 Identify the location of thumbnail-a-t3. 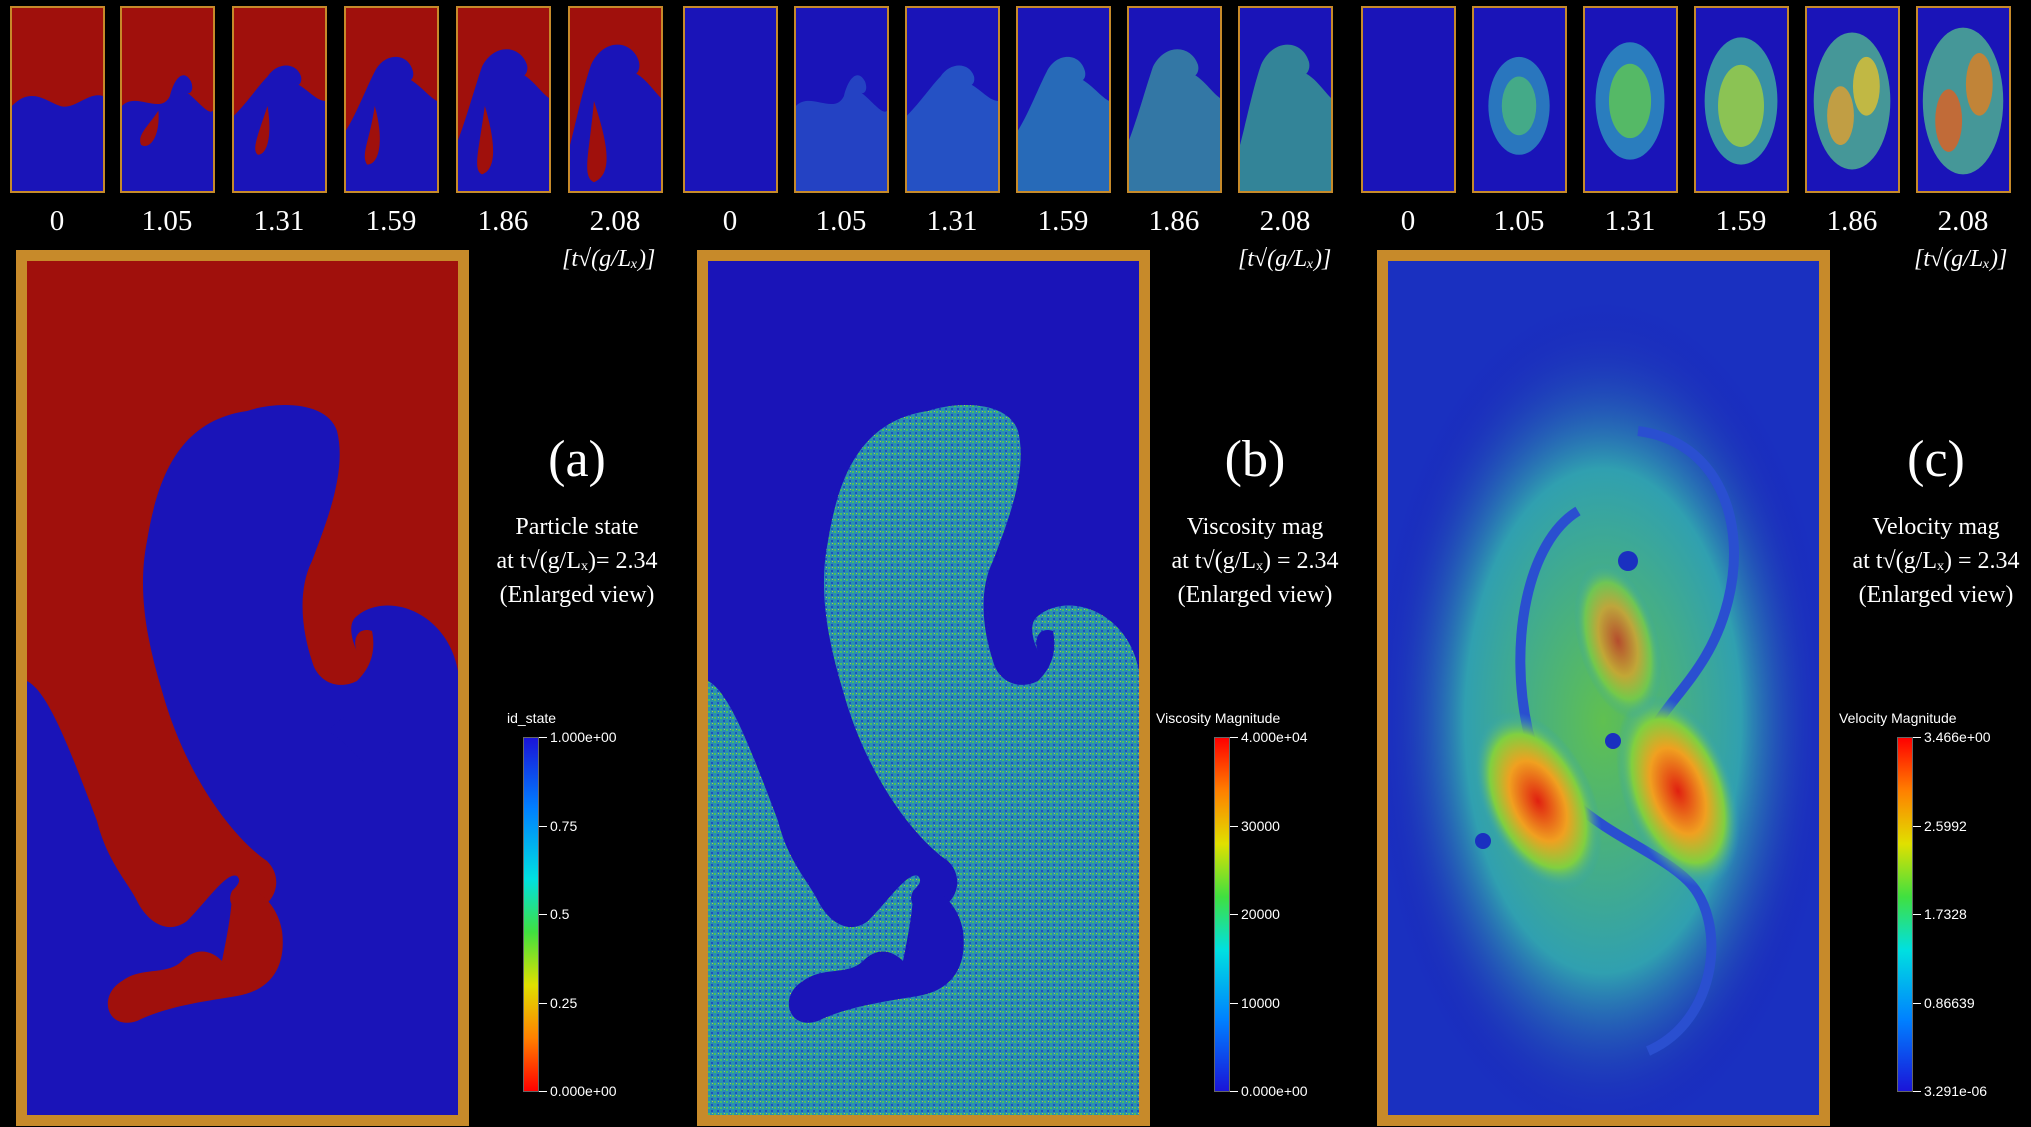
(391, 99).